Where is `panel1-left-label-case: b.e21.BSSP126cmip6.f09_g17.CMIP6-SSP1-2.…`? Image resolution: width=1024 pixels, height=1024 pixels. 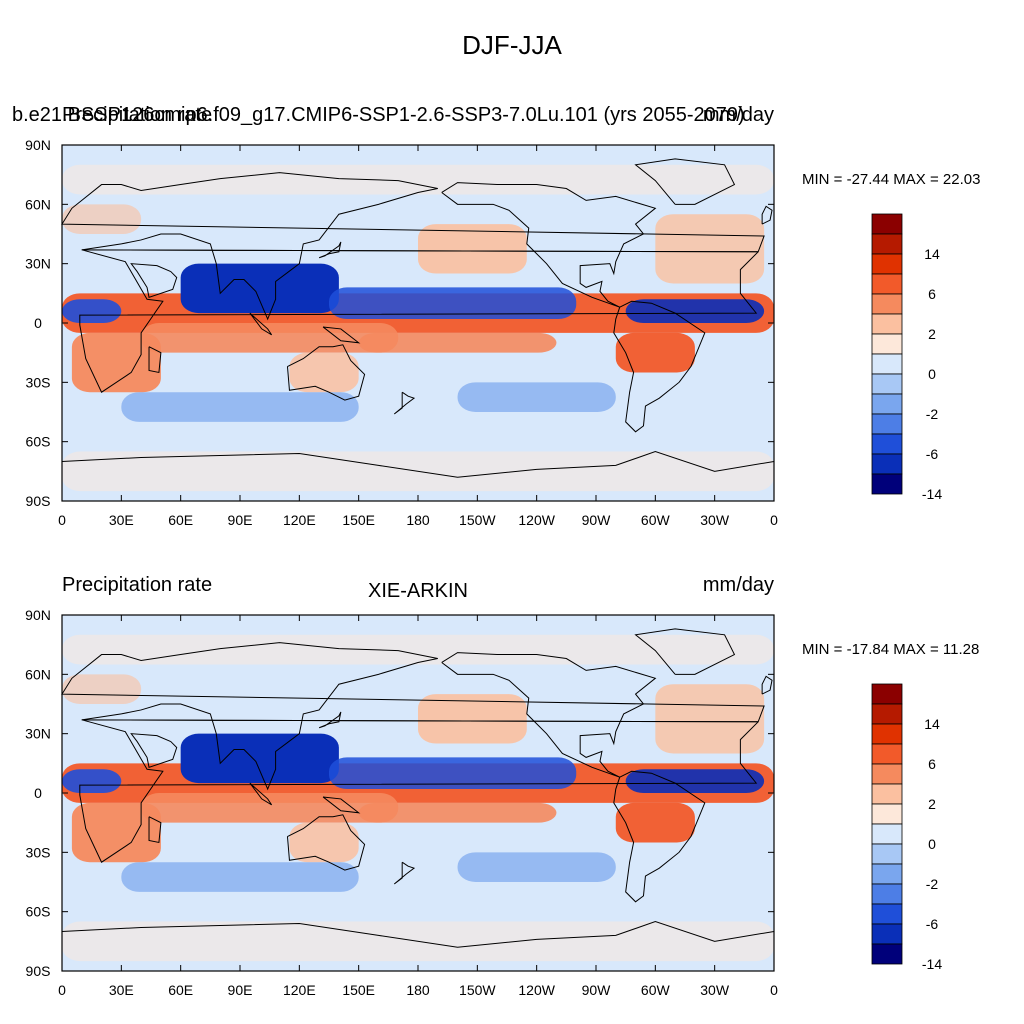
panel1-left-label-case: b.e21.BSSP126cmip6.f09_g17.CMIP6-SSP1-2.… is located at coordinates (378, 115).